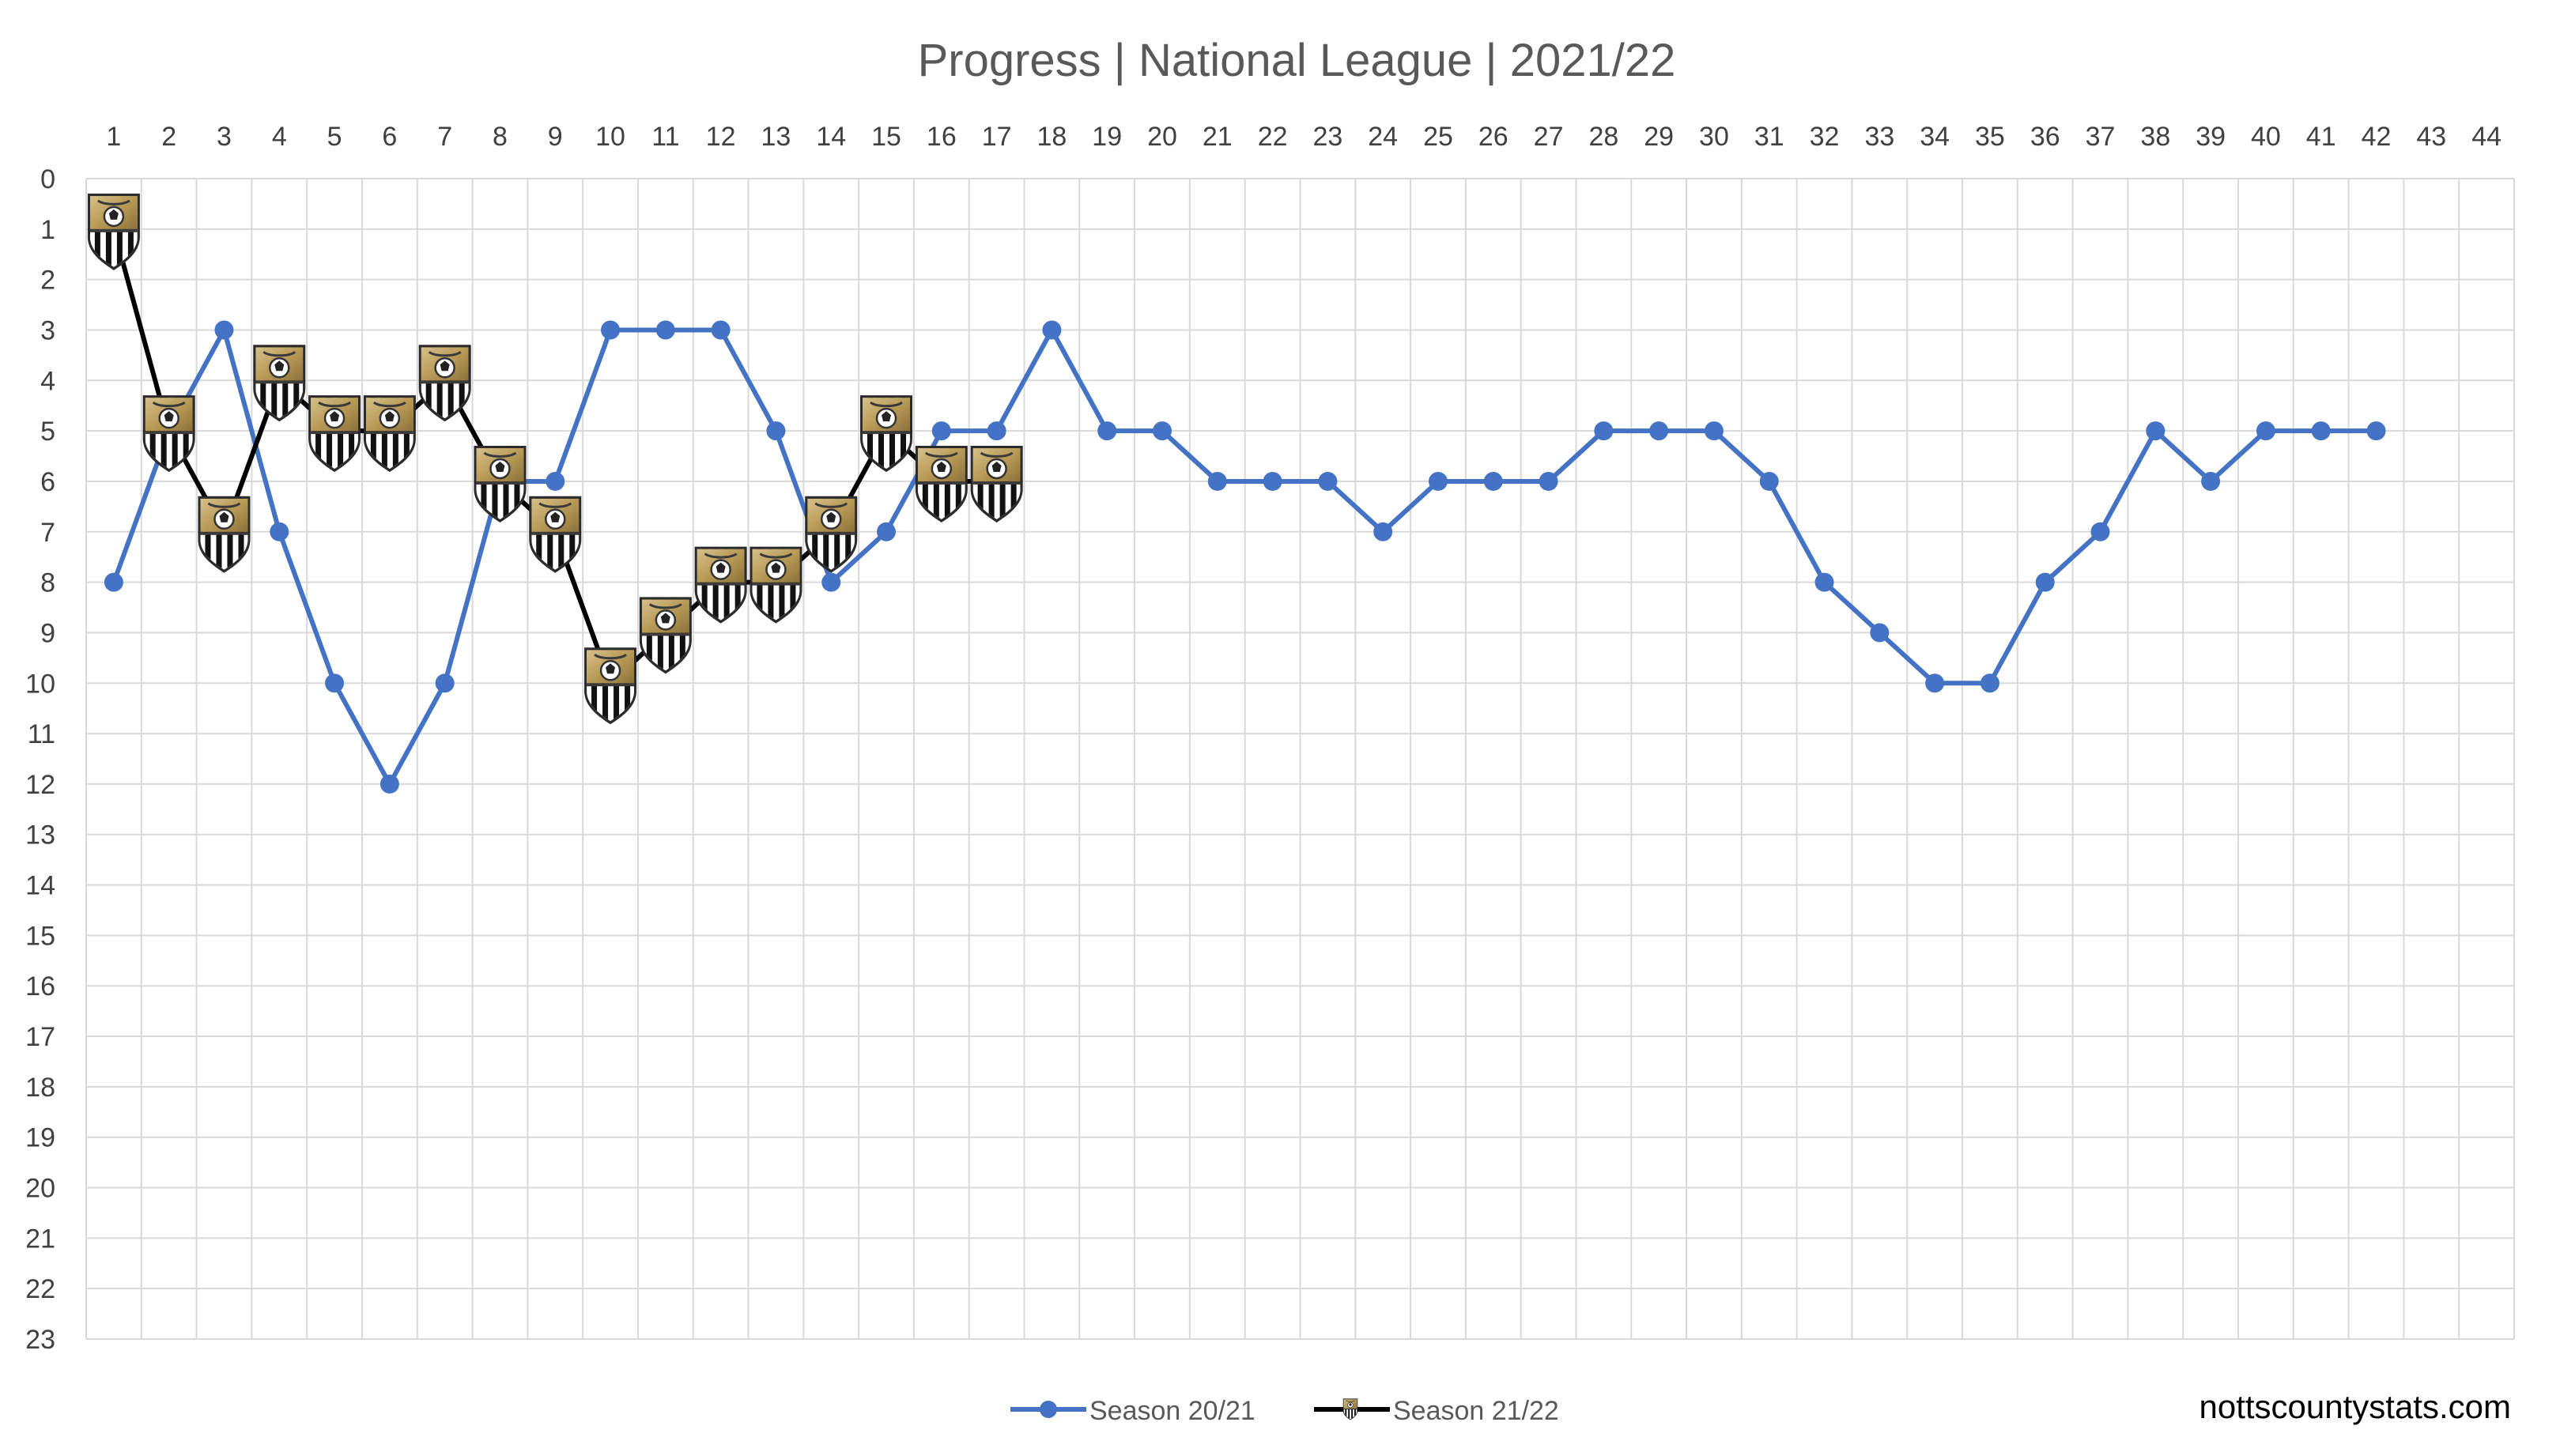  Describe the element at coordinates (40, 986) in the screenshot. I see `y-tick-label: 16` at that location.